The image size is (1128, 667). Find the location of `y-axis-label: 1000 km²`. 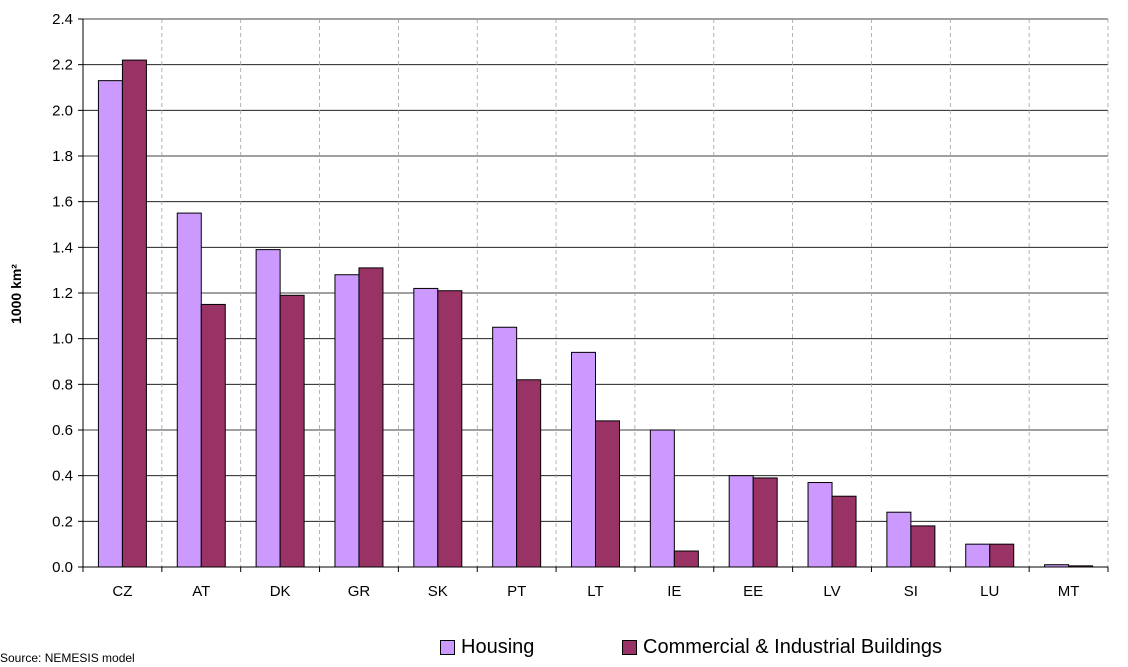

y-axis-label: 1000 km² is located at coordinates (16, 294).